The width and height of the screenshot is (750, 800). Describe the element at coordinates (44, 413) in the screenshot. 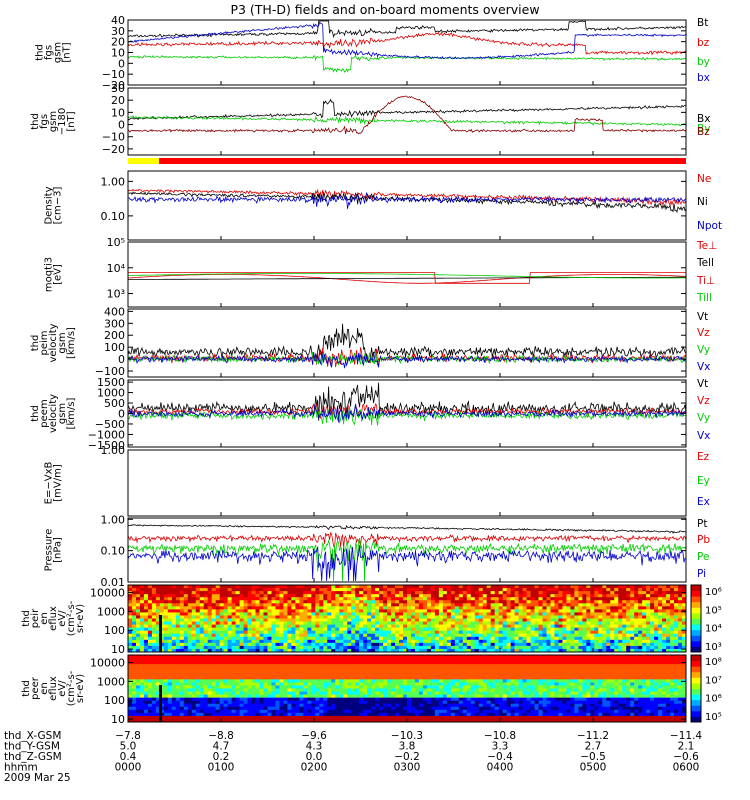

I see `ylabel-line: peem` at that location.